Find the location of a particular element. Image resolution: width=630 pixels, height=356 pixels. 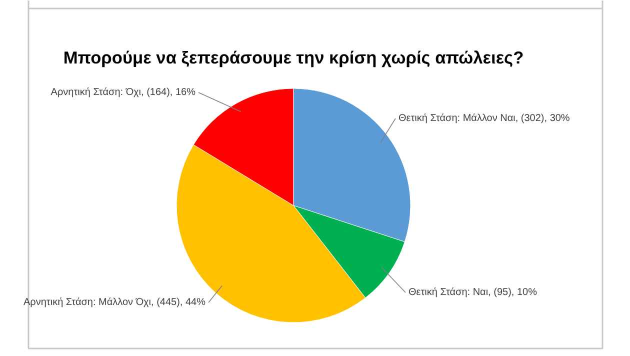

slice-label: Αρνητική Στάση: Όχι, (164), 16% is located at coordinates (123, 92).